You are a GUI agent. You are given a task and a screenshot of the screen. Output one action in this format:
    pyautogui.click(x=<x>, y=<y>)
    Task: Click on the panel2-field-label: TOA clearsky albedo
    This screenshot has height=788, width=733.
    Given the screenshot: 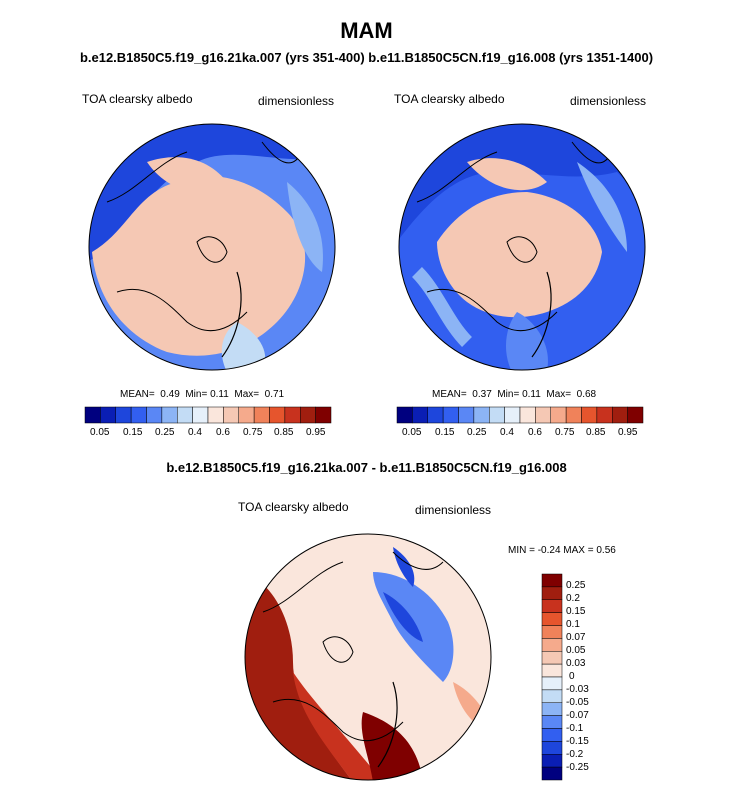 What is the action you would take?
    pyautogui.click(x=449, y=99)
    